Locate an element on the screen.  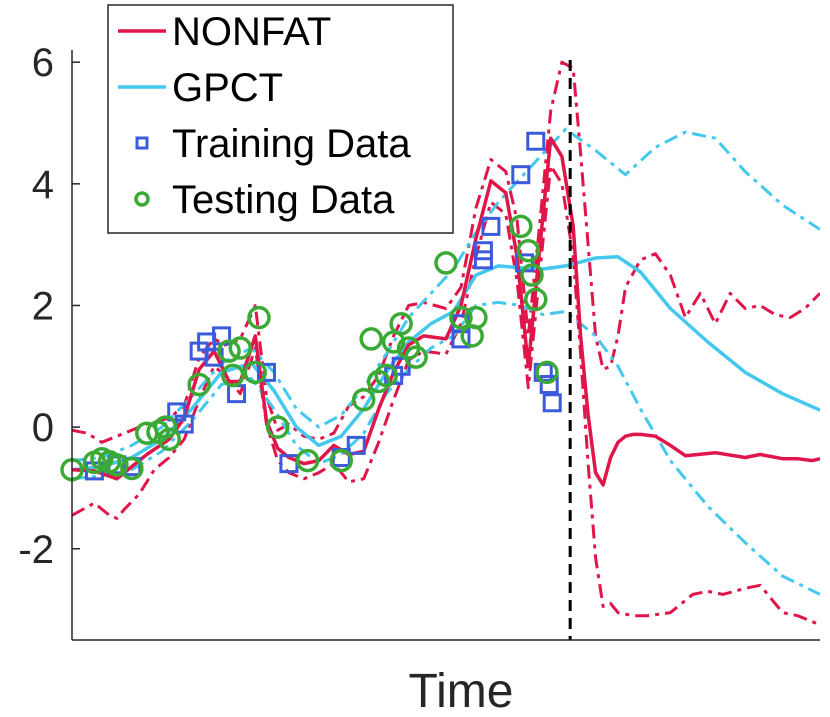
legend-swatch-square is located at coordinates (142, 143).